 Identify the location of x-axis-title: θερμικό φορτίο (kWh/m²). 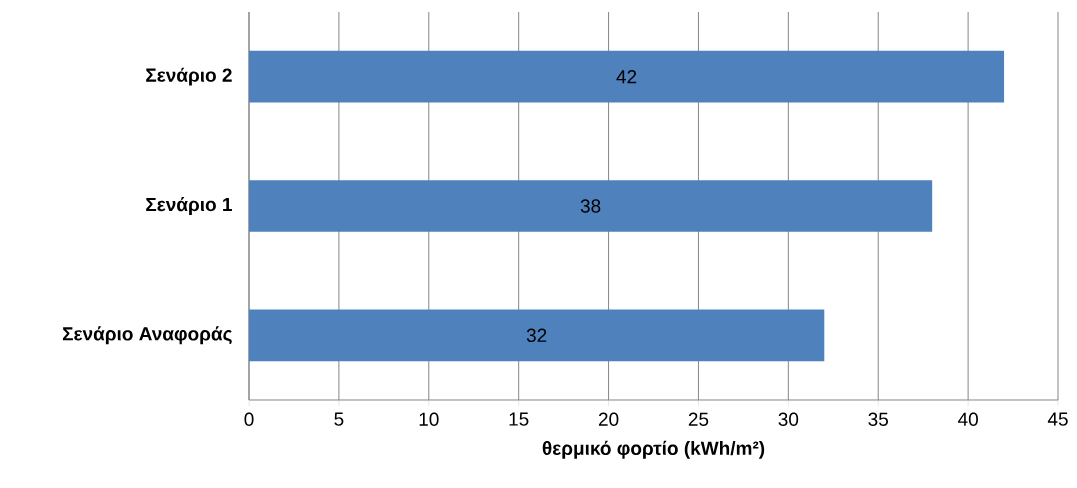
(653, 449).